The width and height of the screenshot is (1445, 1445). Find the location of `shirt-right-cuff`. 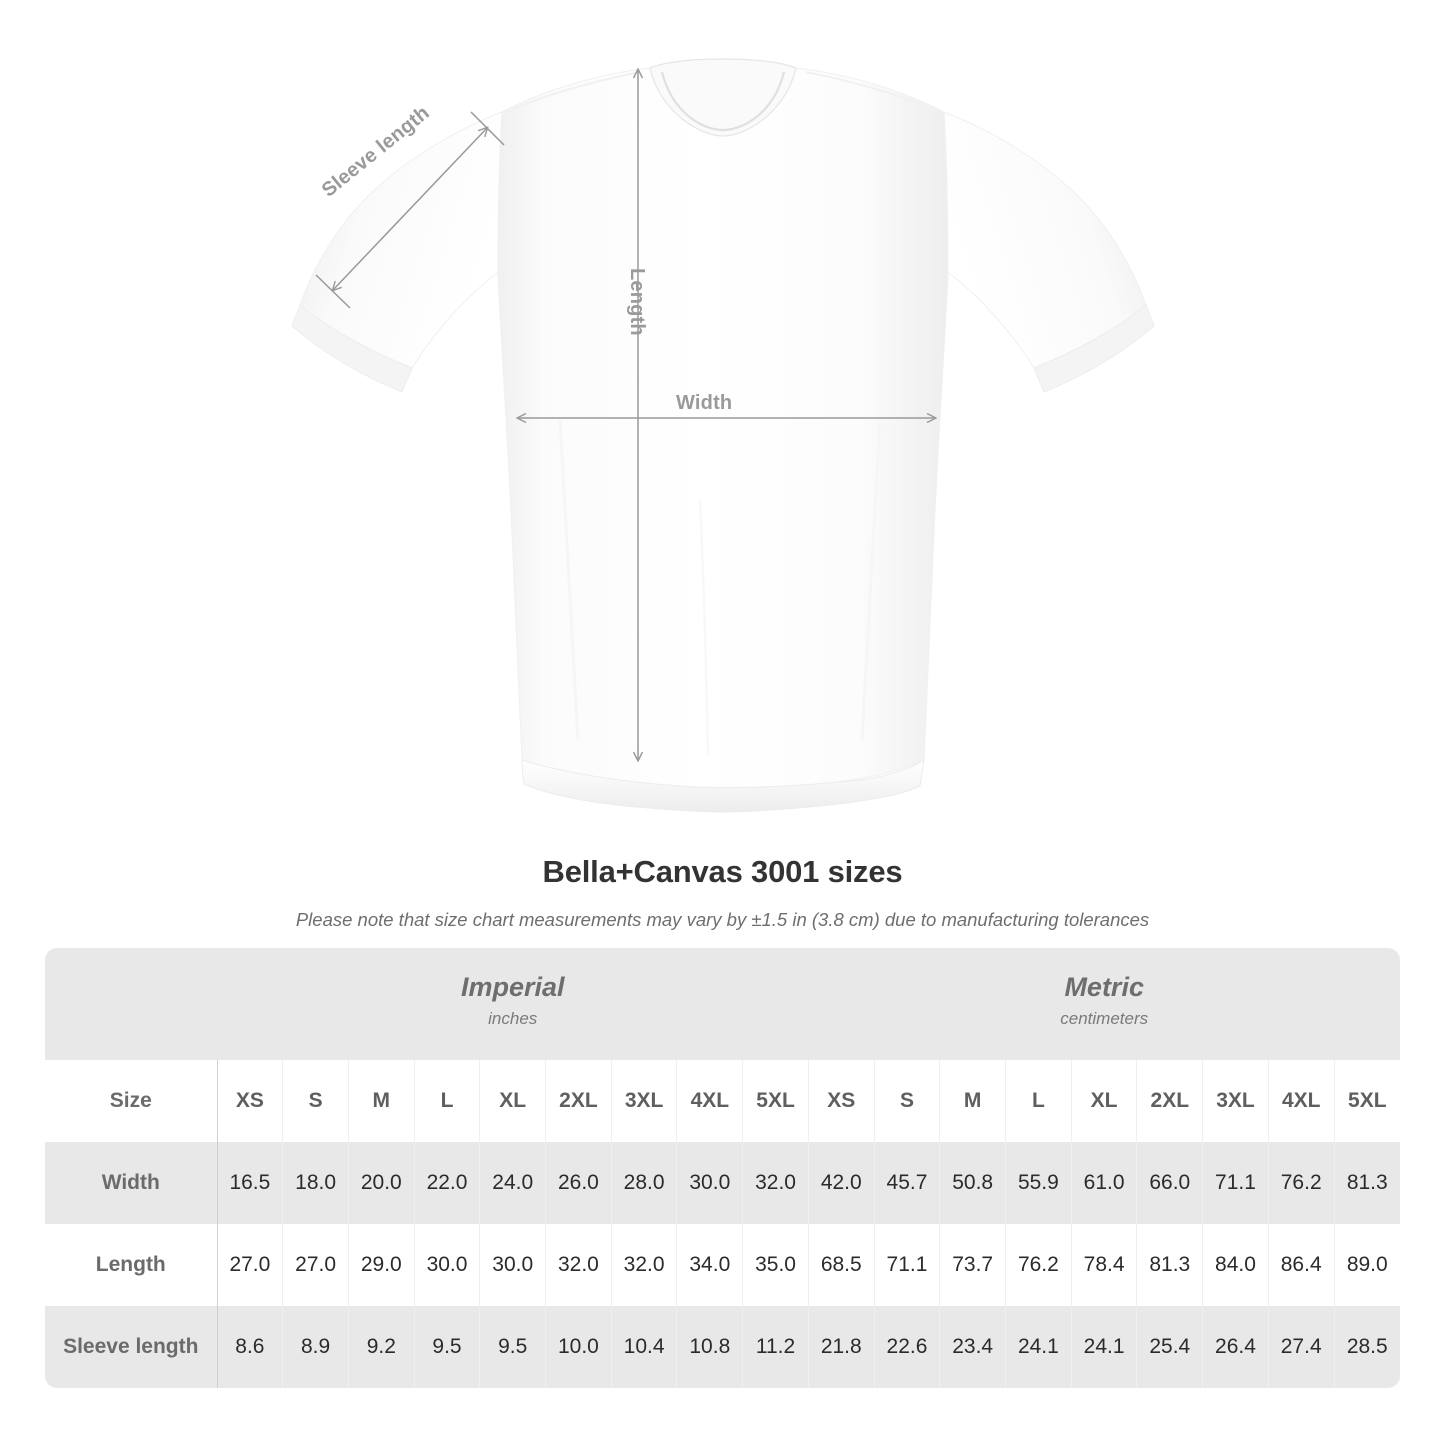

shirt-right-cuff is located at coordinates (1094, 348).